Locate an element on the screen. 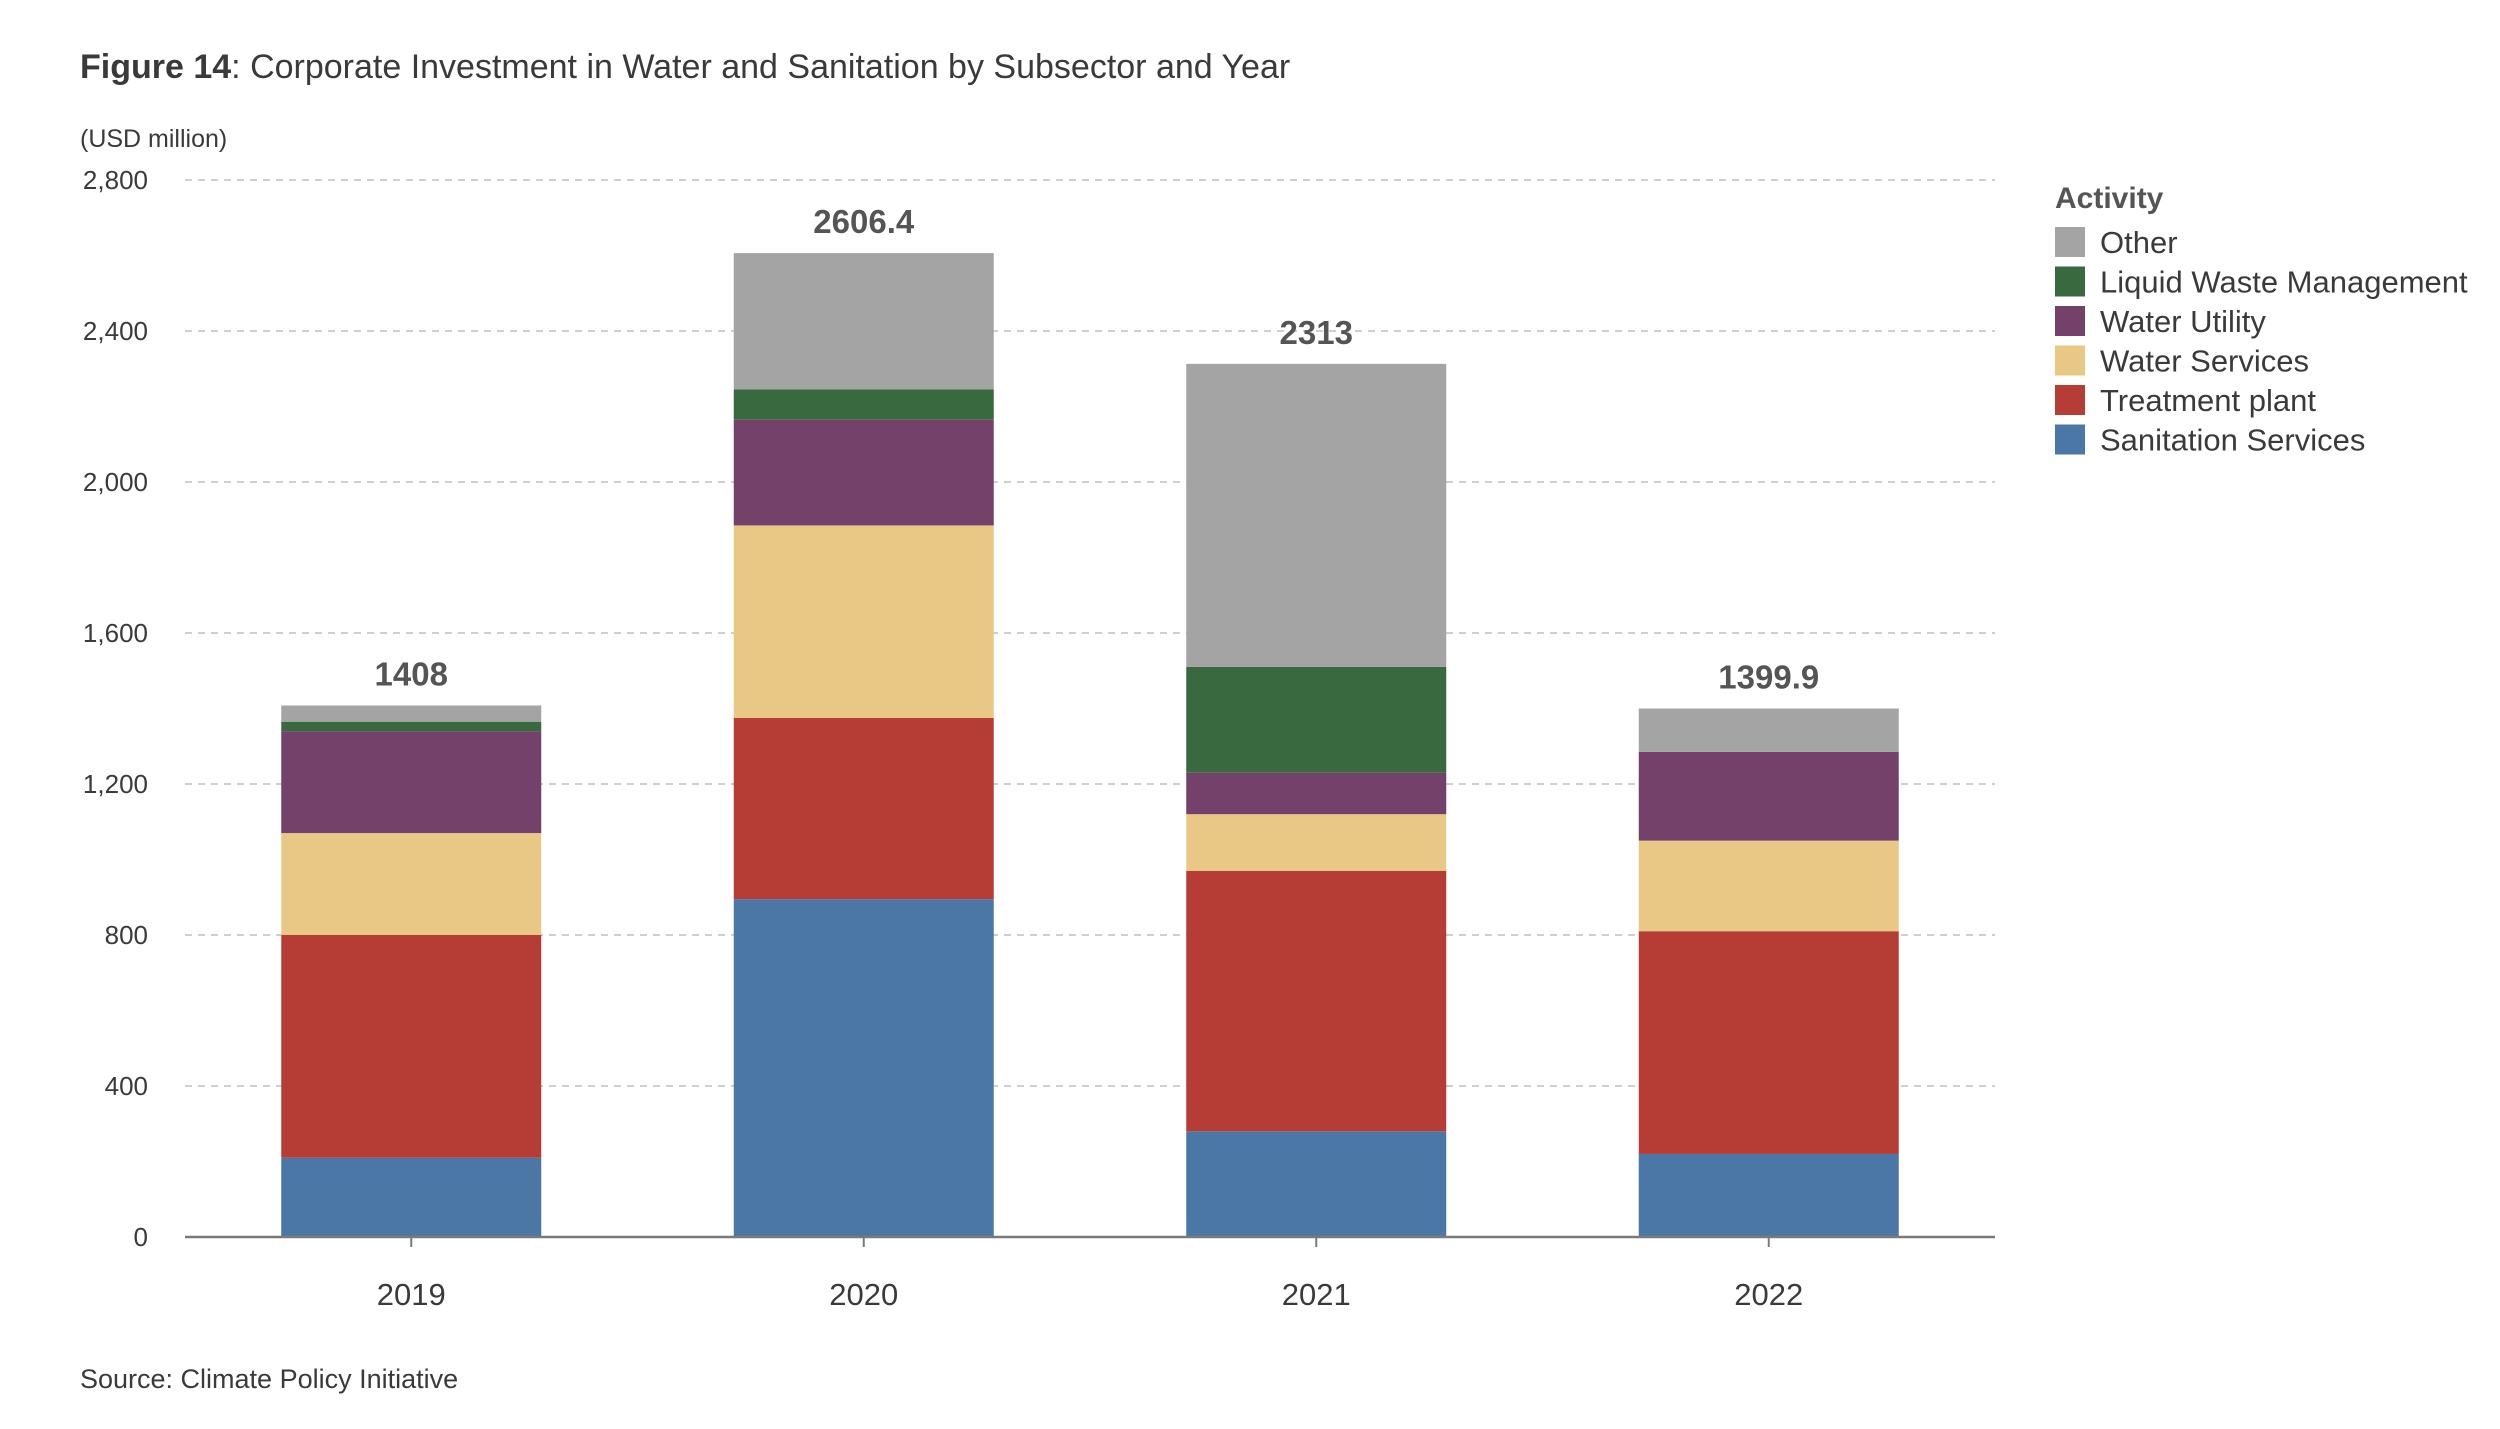  y-axis-label: (USD million) is located at coordinates (153, 139).